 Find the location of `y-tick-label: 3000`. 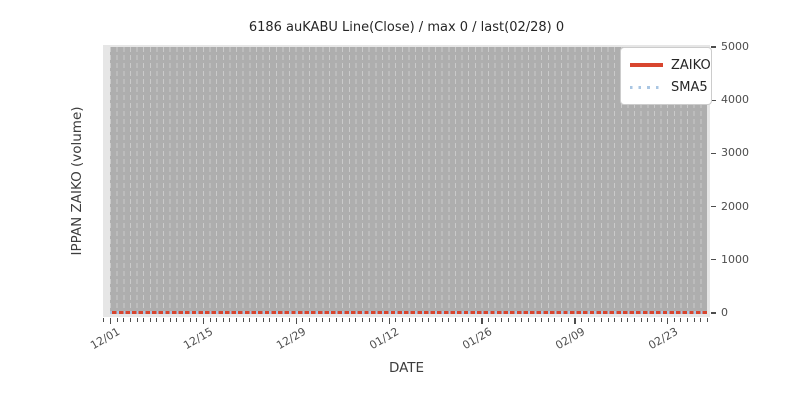

y-tick-label: 3000 is located at coordinates (735, 153).